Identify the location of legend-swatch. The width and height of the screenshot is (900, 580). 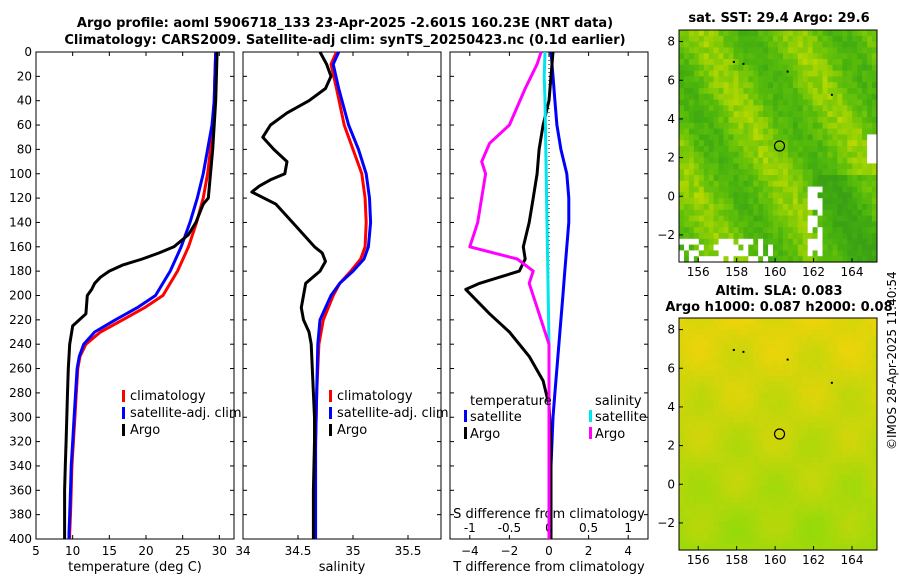
(465, 416).